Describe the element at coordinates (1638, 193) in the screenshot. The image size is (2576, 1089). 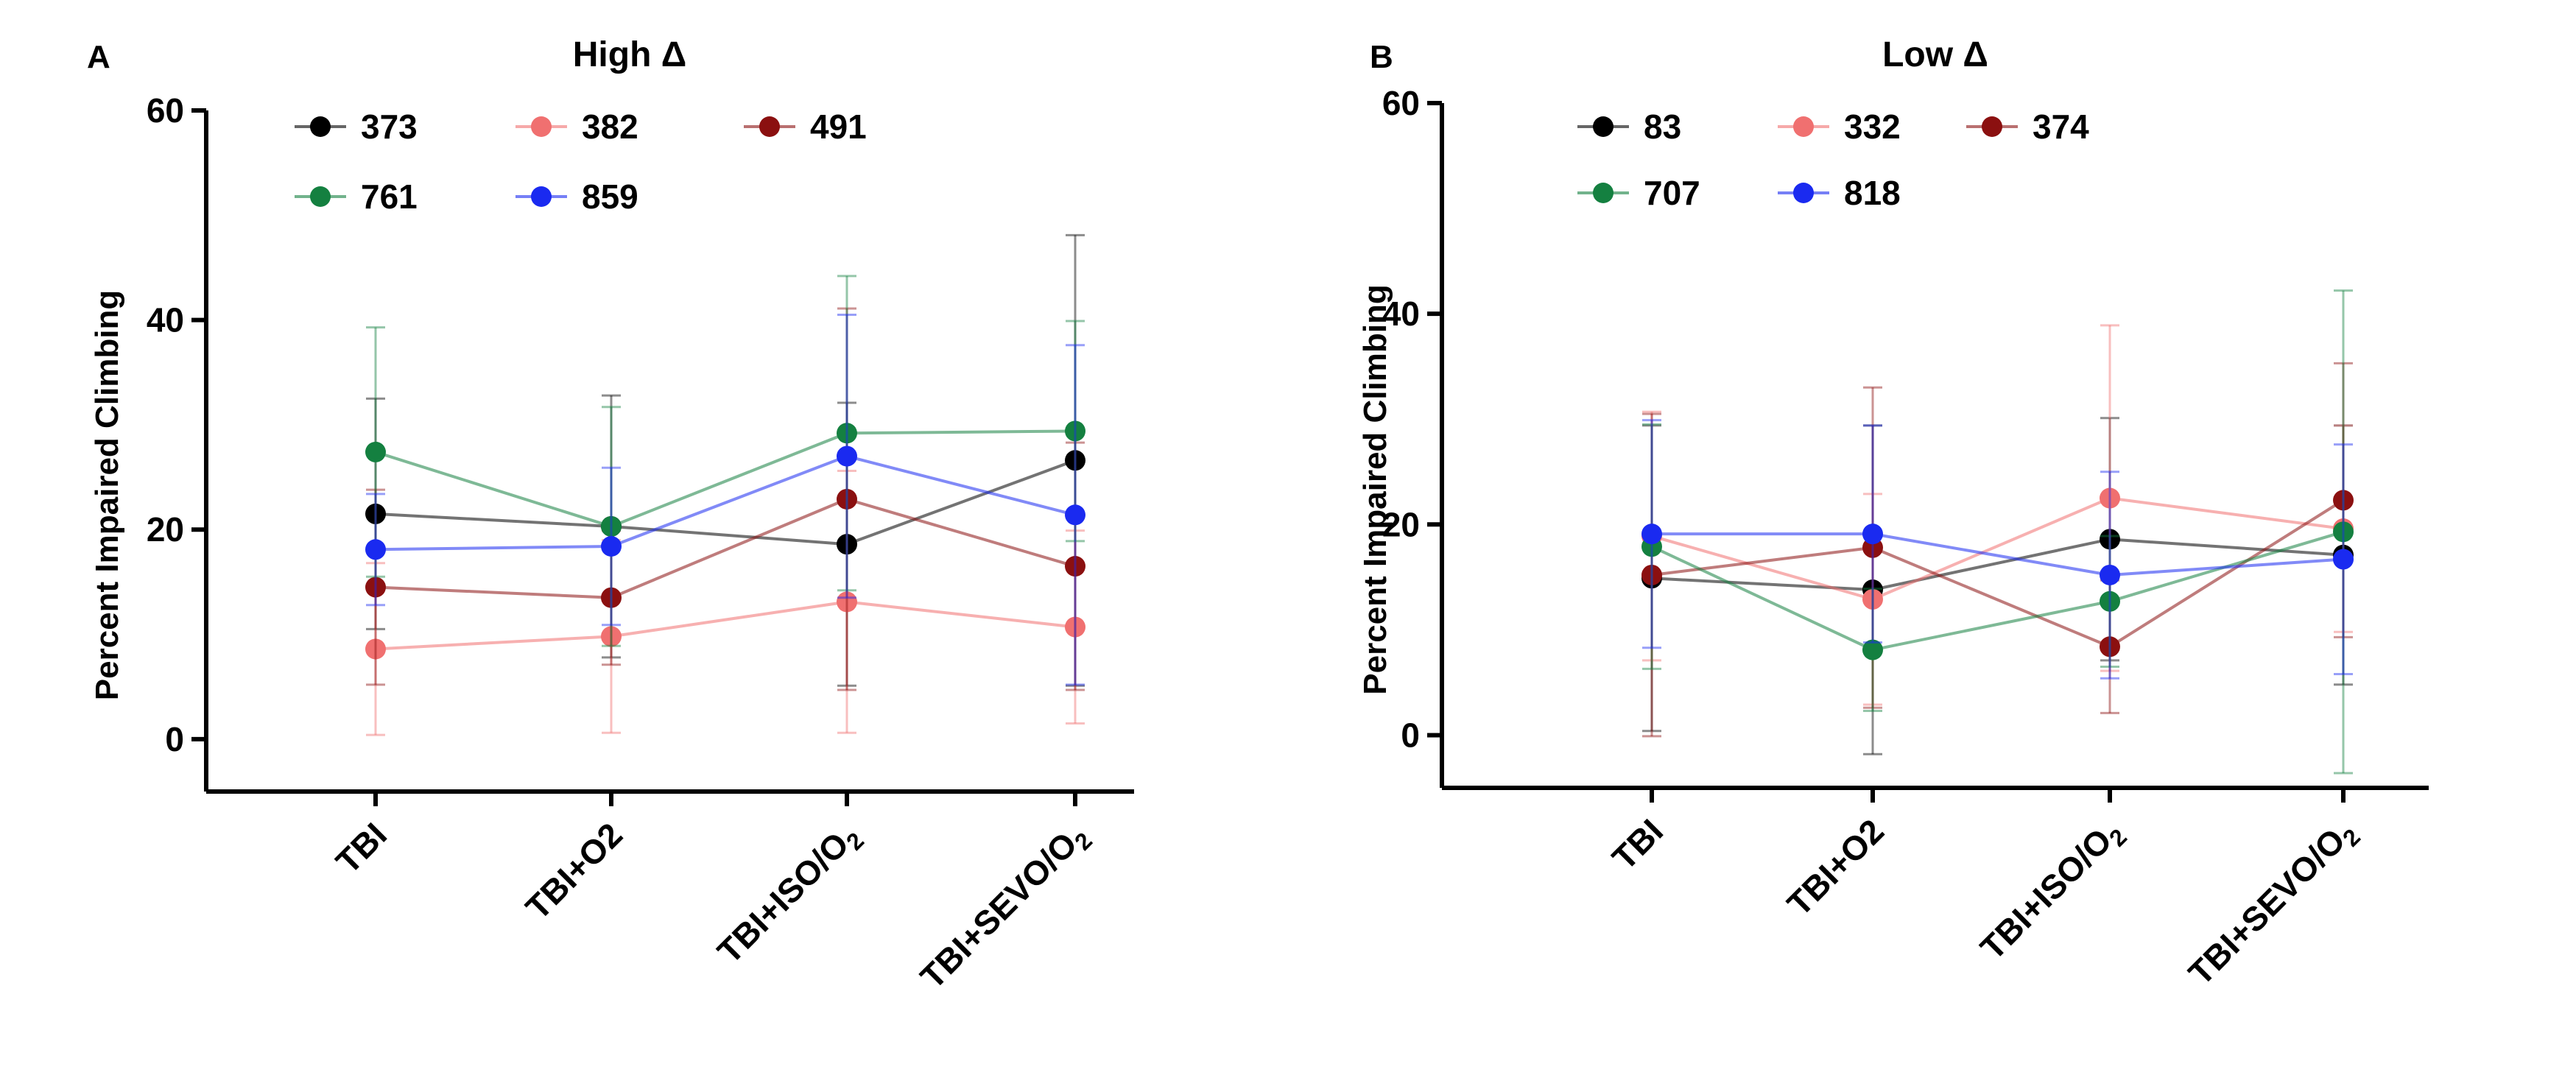
I see `legend-item-707: 707` at that location.